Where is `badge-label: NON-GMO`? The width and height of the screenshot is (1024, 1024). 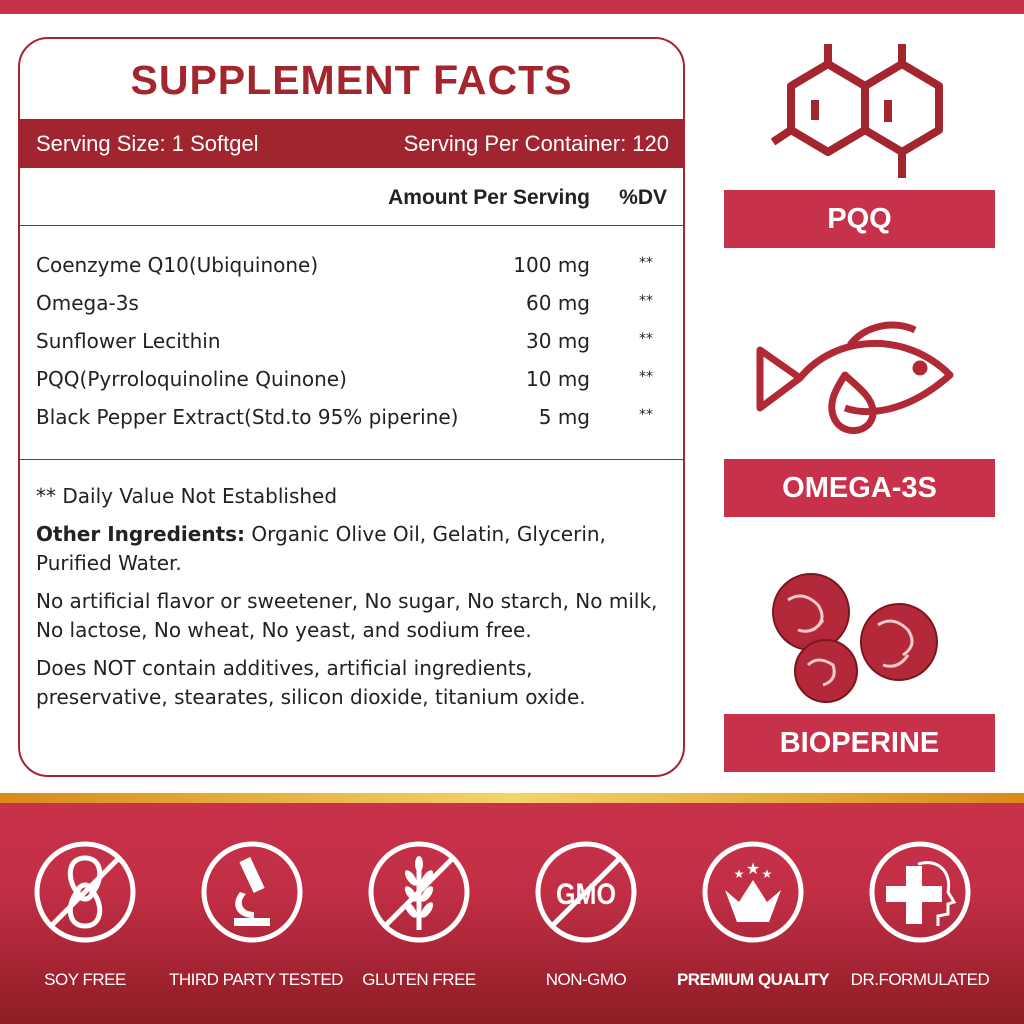 badge-label: NON-GMO is located at coordinates (586, 979).